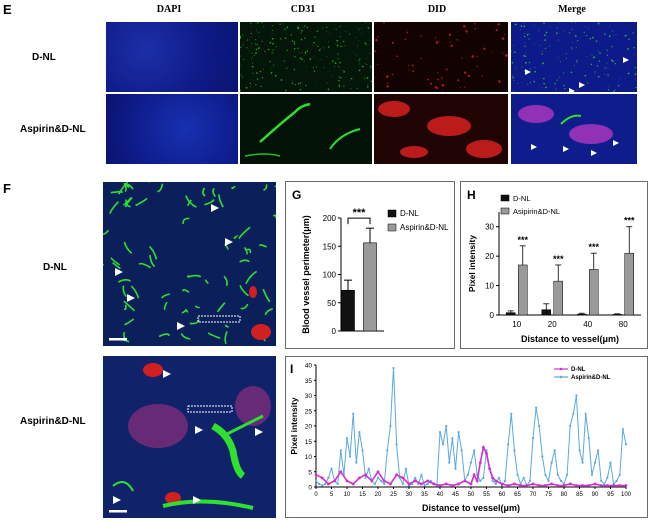  I want to click on x-tick-label: 30, so click(409, 495).